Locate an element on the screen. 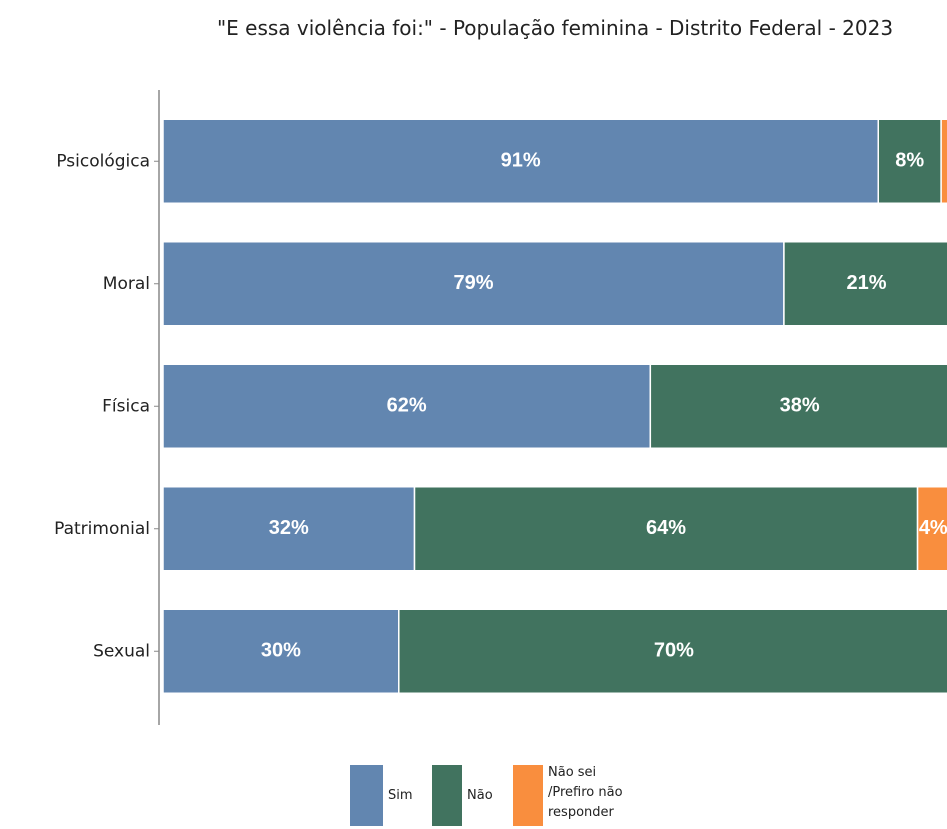 Image resolution: width=947 pixels, height=829 pixels. y-tick-label: Sexual is located at coordinates (121, 651).